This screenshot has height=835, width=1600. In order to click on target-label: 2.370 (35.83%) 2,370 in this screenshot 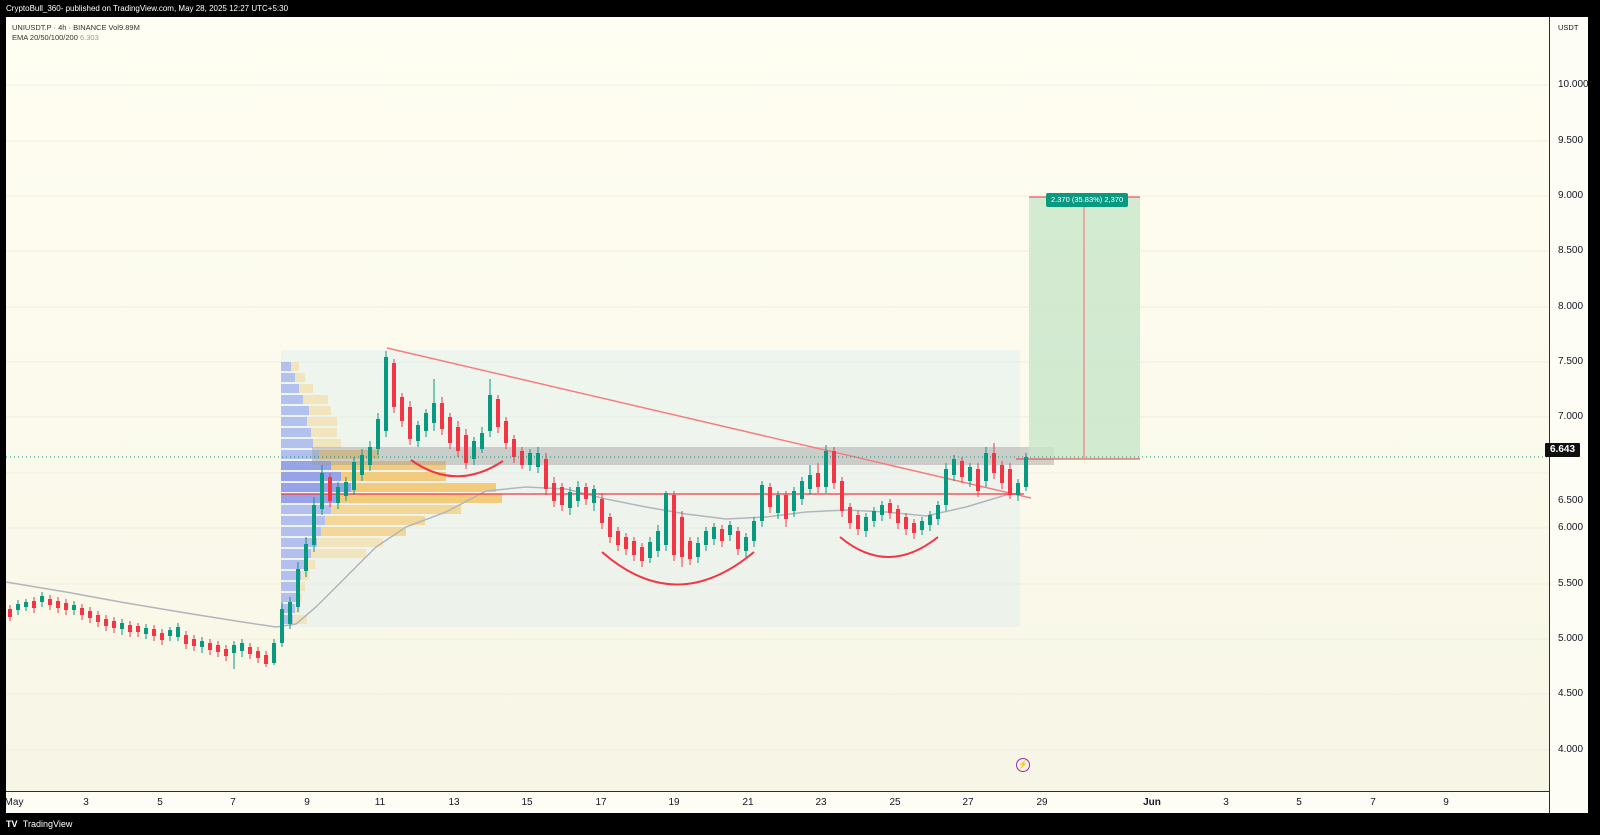, I will do `click(1087, 200)`.